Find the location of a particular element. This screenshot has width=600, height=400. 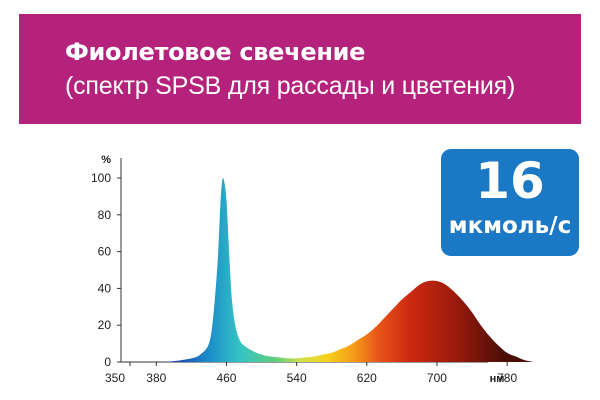

x-tick-label: 460 is located at coordinates (226, 378).